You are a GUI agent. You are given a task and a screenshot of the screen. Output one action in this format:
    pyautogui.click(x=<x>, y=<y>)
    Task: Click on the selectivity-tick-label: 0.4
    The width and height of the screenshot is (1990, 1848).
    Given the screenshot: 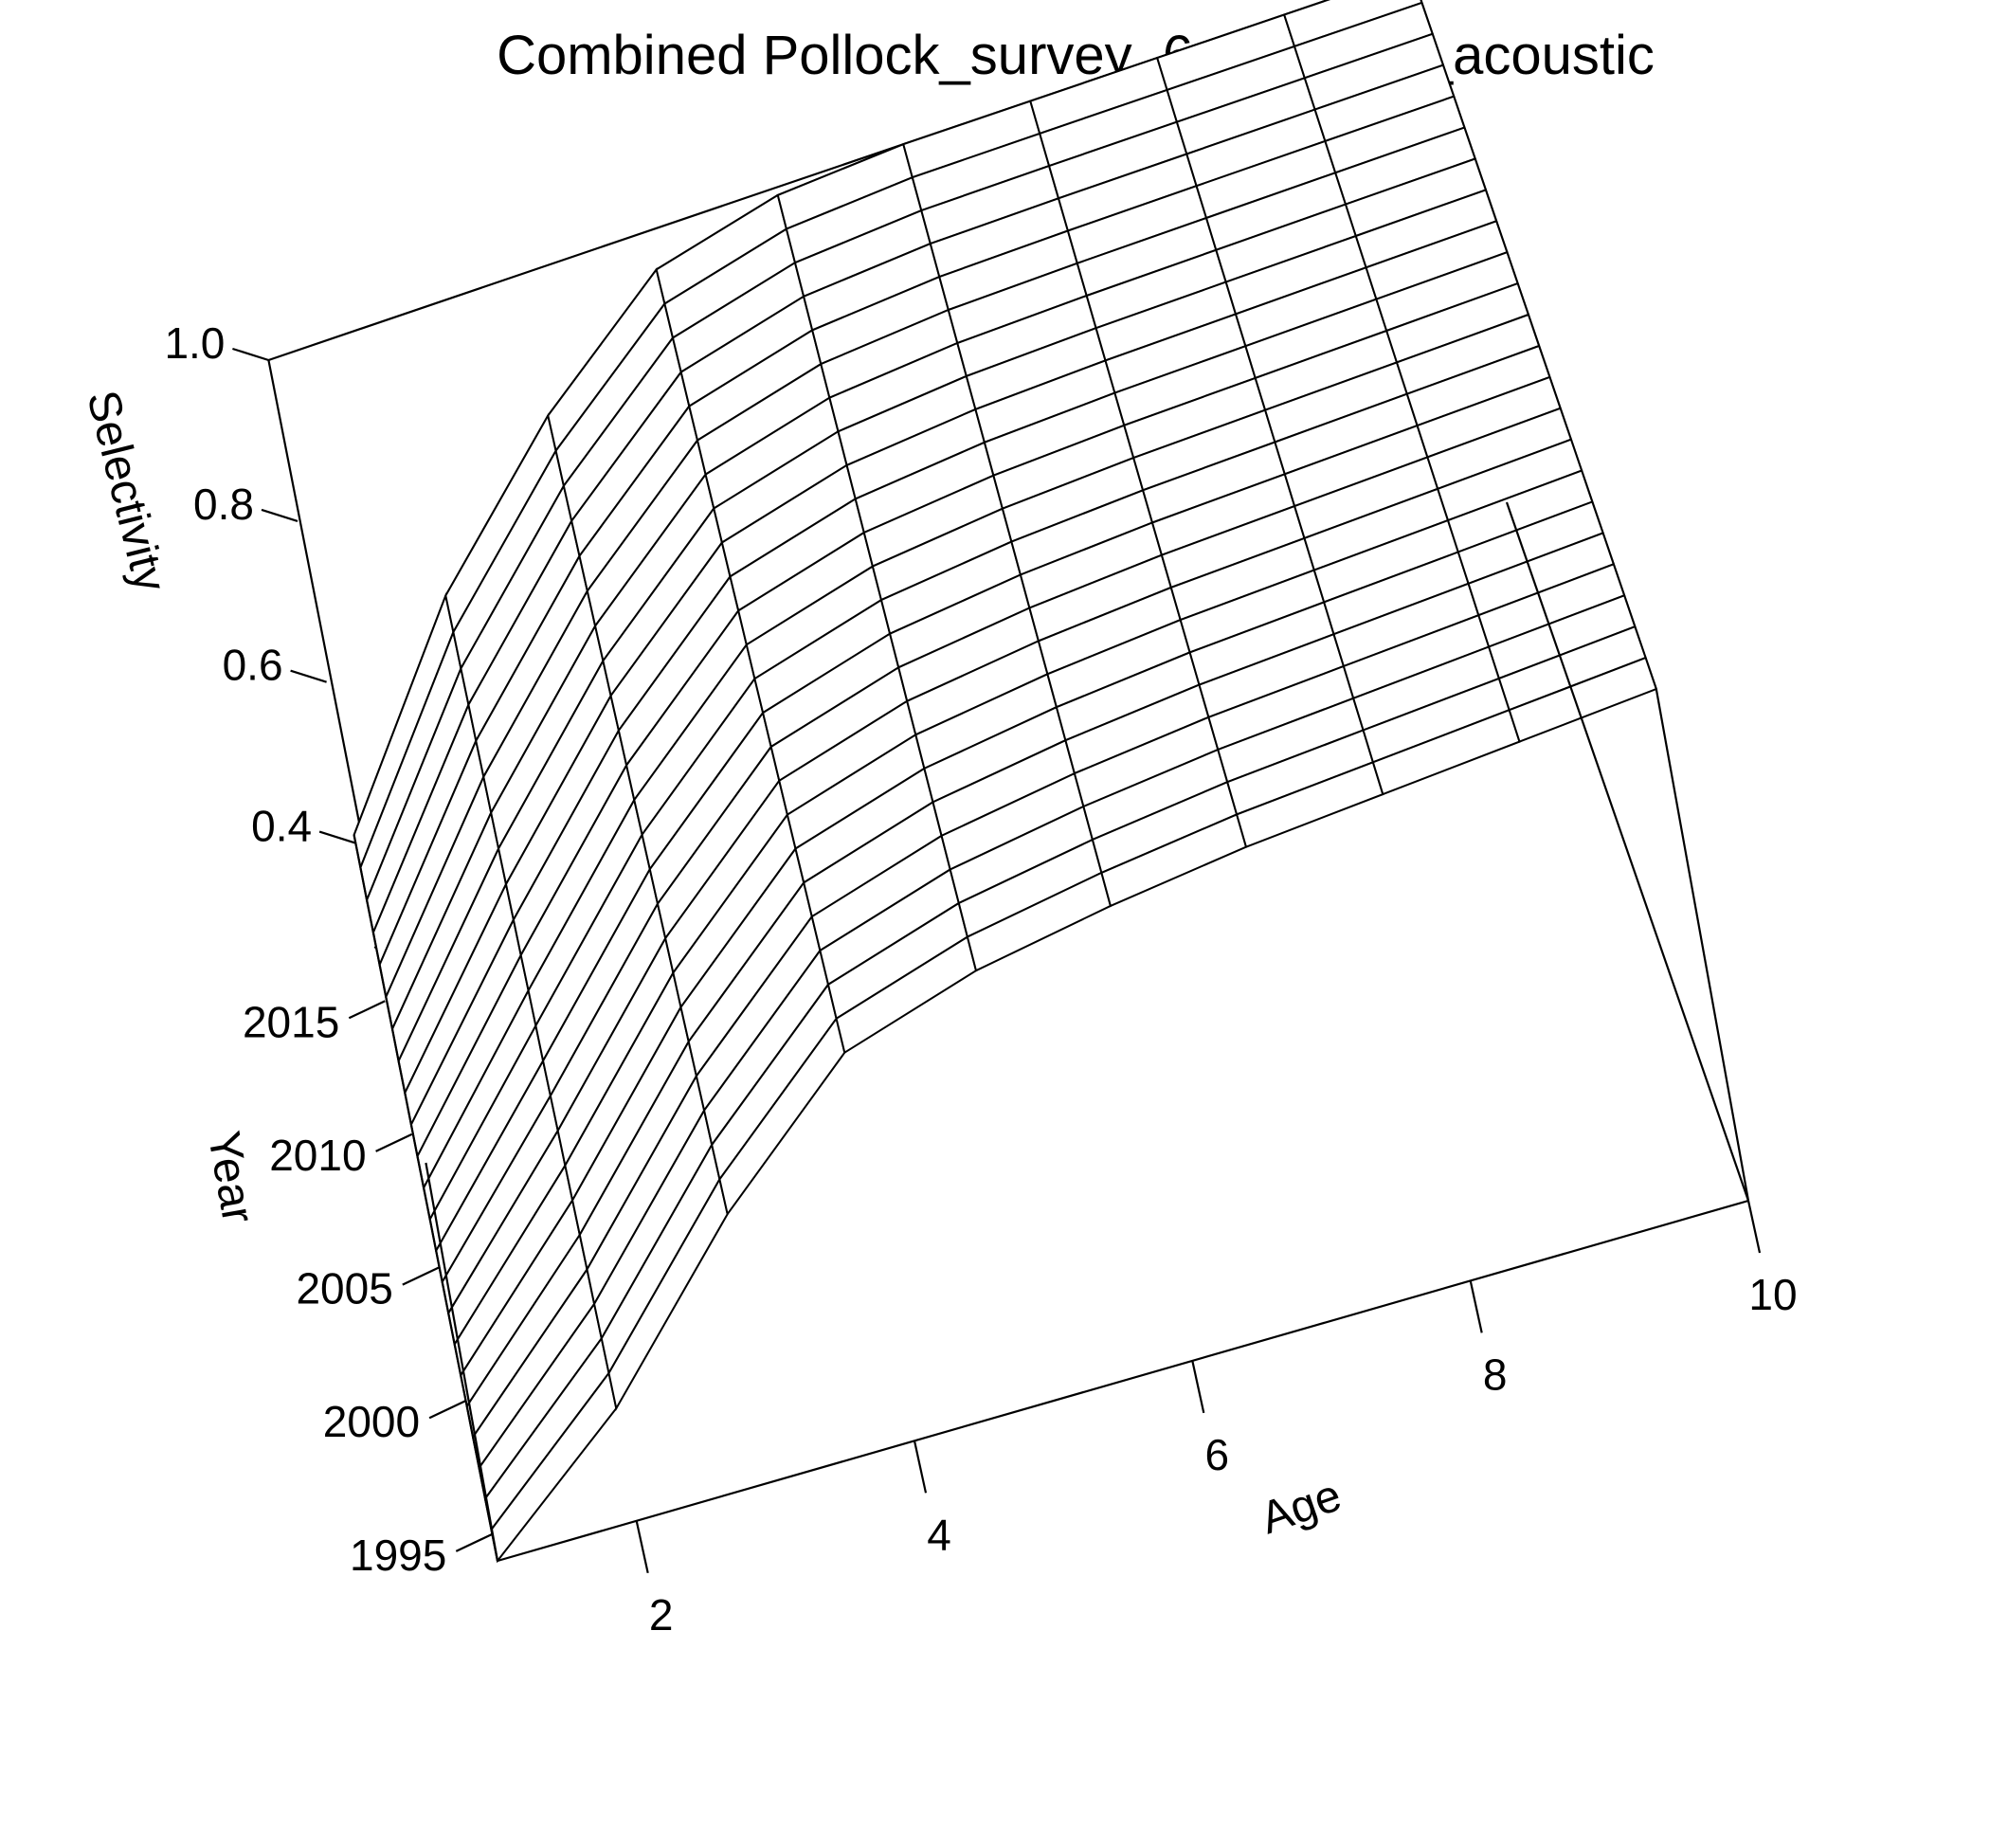 What is the action you would take?
    pyautogui.click(x=281, y=826)
    